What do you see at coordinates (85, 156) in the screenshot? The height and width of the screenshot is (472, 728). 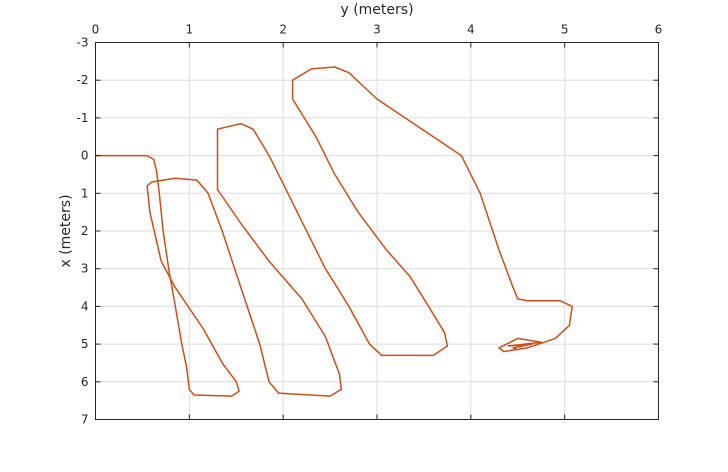 I see `y-tick-label: 0` at bounding box center [85, 156].